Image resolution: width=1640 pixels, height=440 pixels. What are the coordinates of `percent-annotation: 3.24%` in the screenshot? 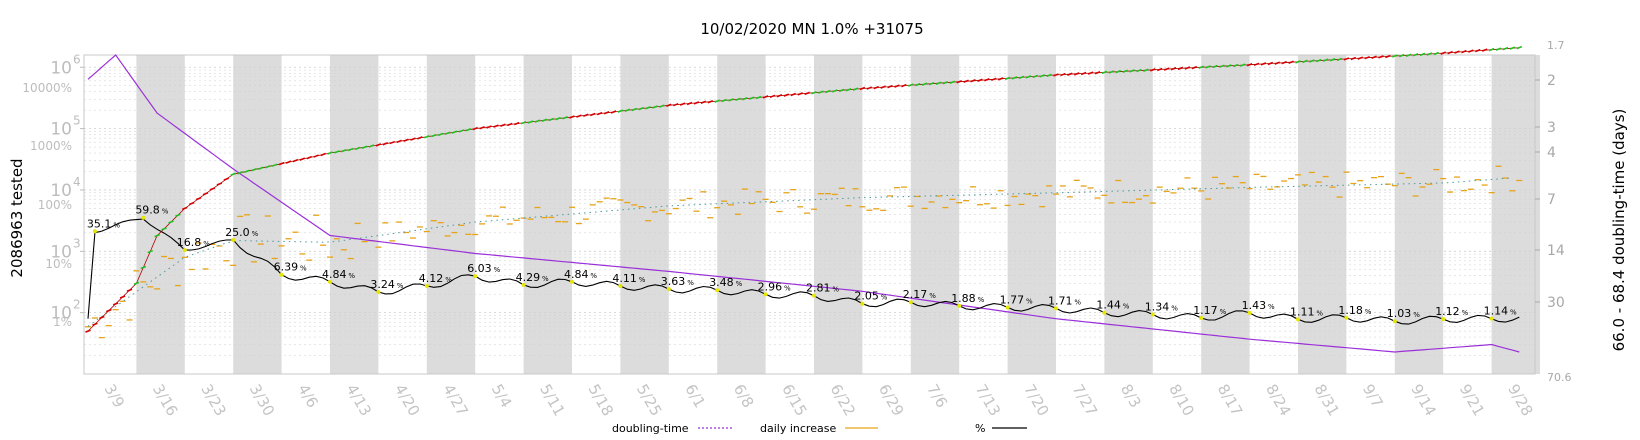 It's located at (387, 286).